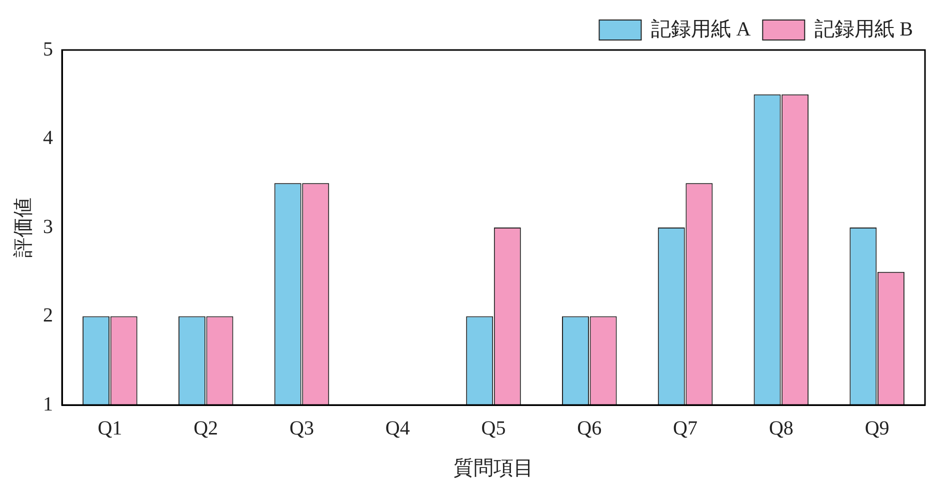 Image resolution: width=941 pixels, height=485 pixels. What do you see at coordinates (301, 428) in the screenshot?
I see `x-tick-label: Q3` at bounding box center [301, 428].